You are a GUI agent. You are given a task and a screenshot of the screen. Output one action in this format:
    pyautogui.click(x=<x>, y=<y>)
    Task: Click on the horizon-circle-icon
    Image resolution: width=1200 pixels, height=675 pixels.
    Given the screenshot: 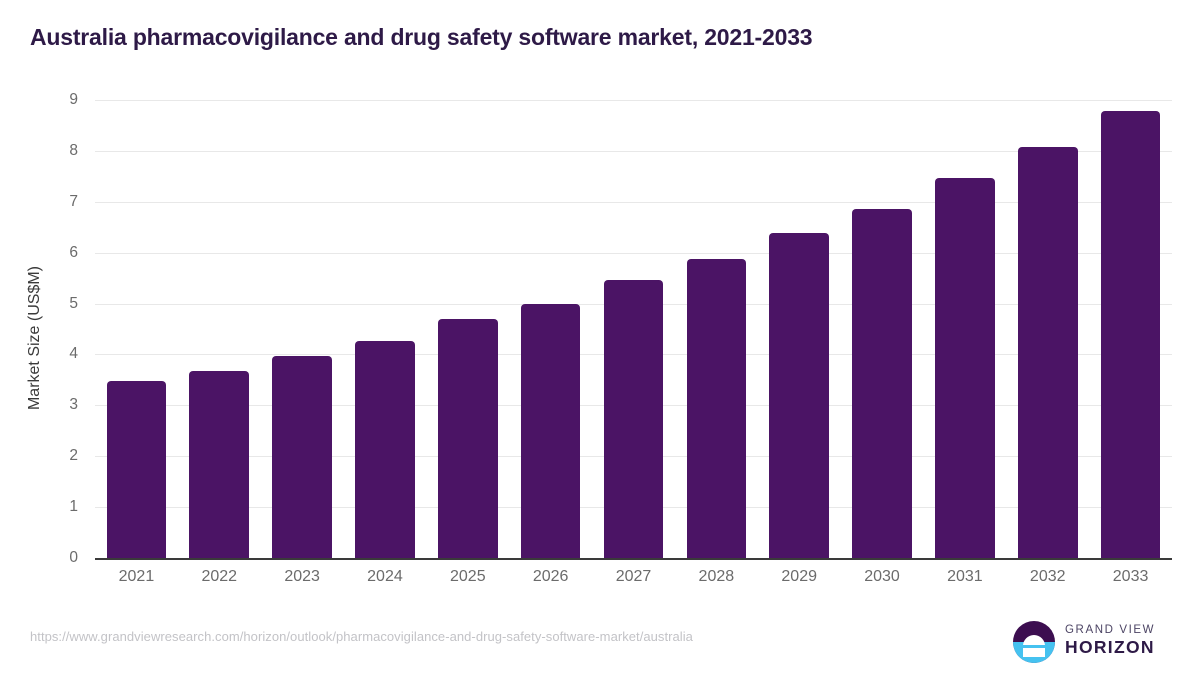 What is the action you would take?
    pyautogui.click(x=1034, y=642)
    